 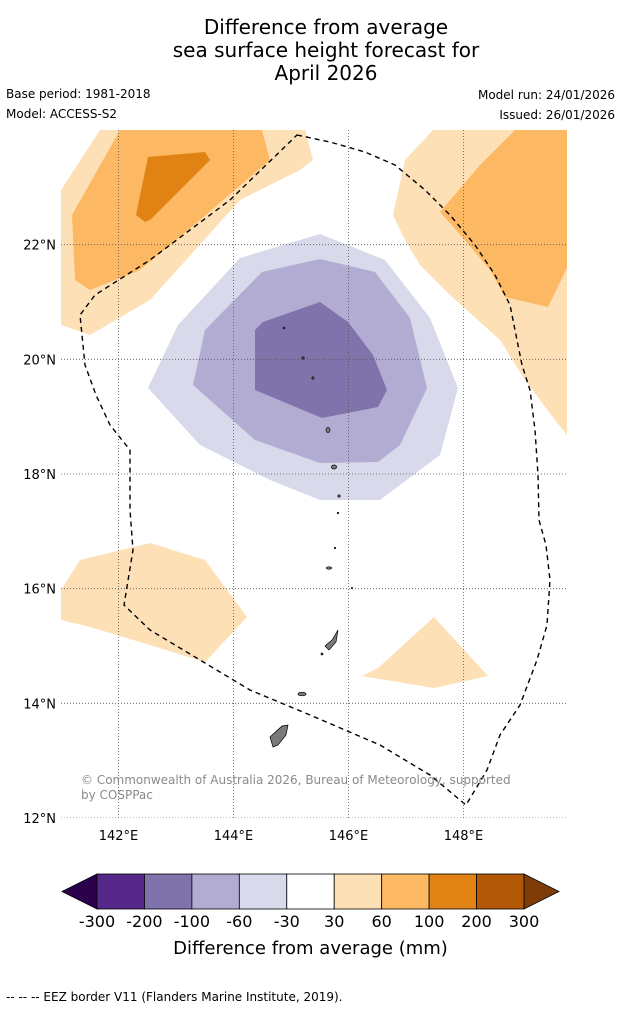 I want to click on lon-tick-label: 148°E, so click(x=464, y=836).